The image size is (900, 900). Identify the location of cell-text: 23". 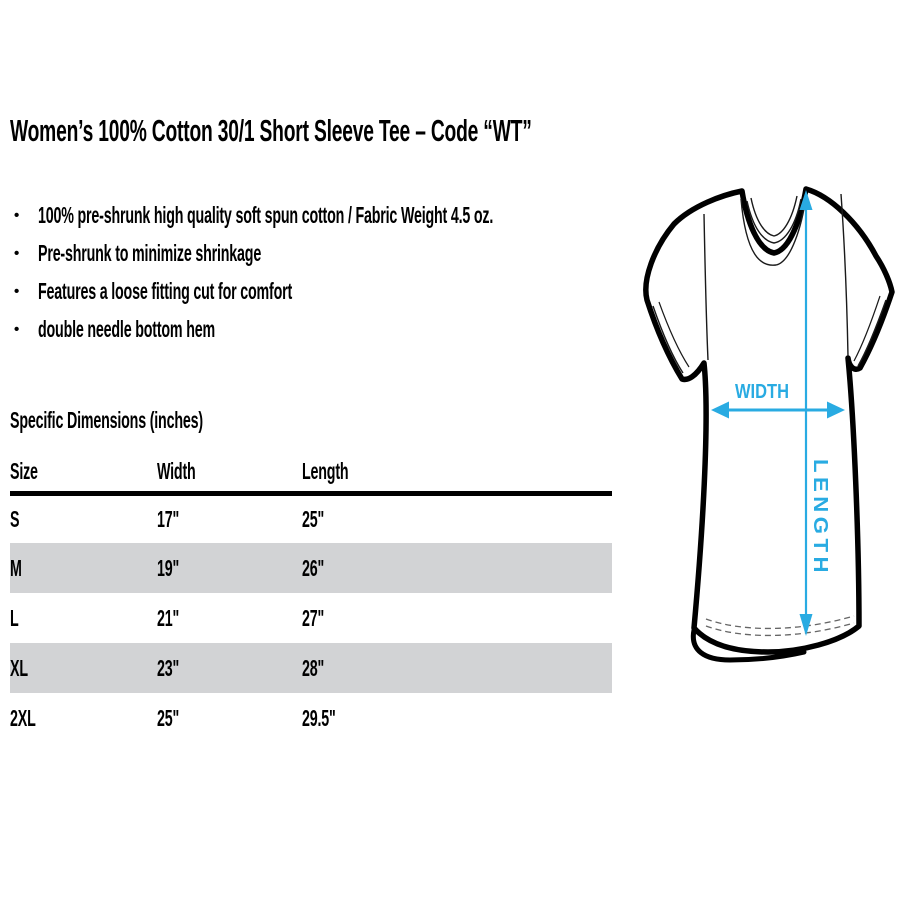
(168, 667).